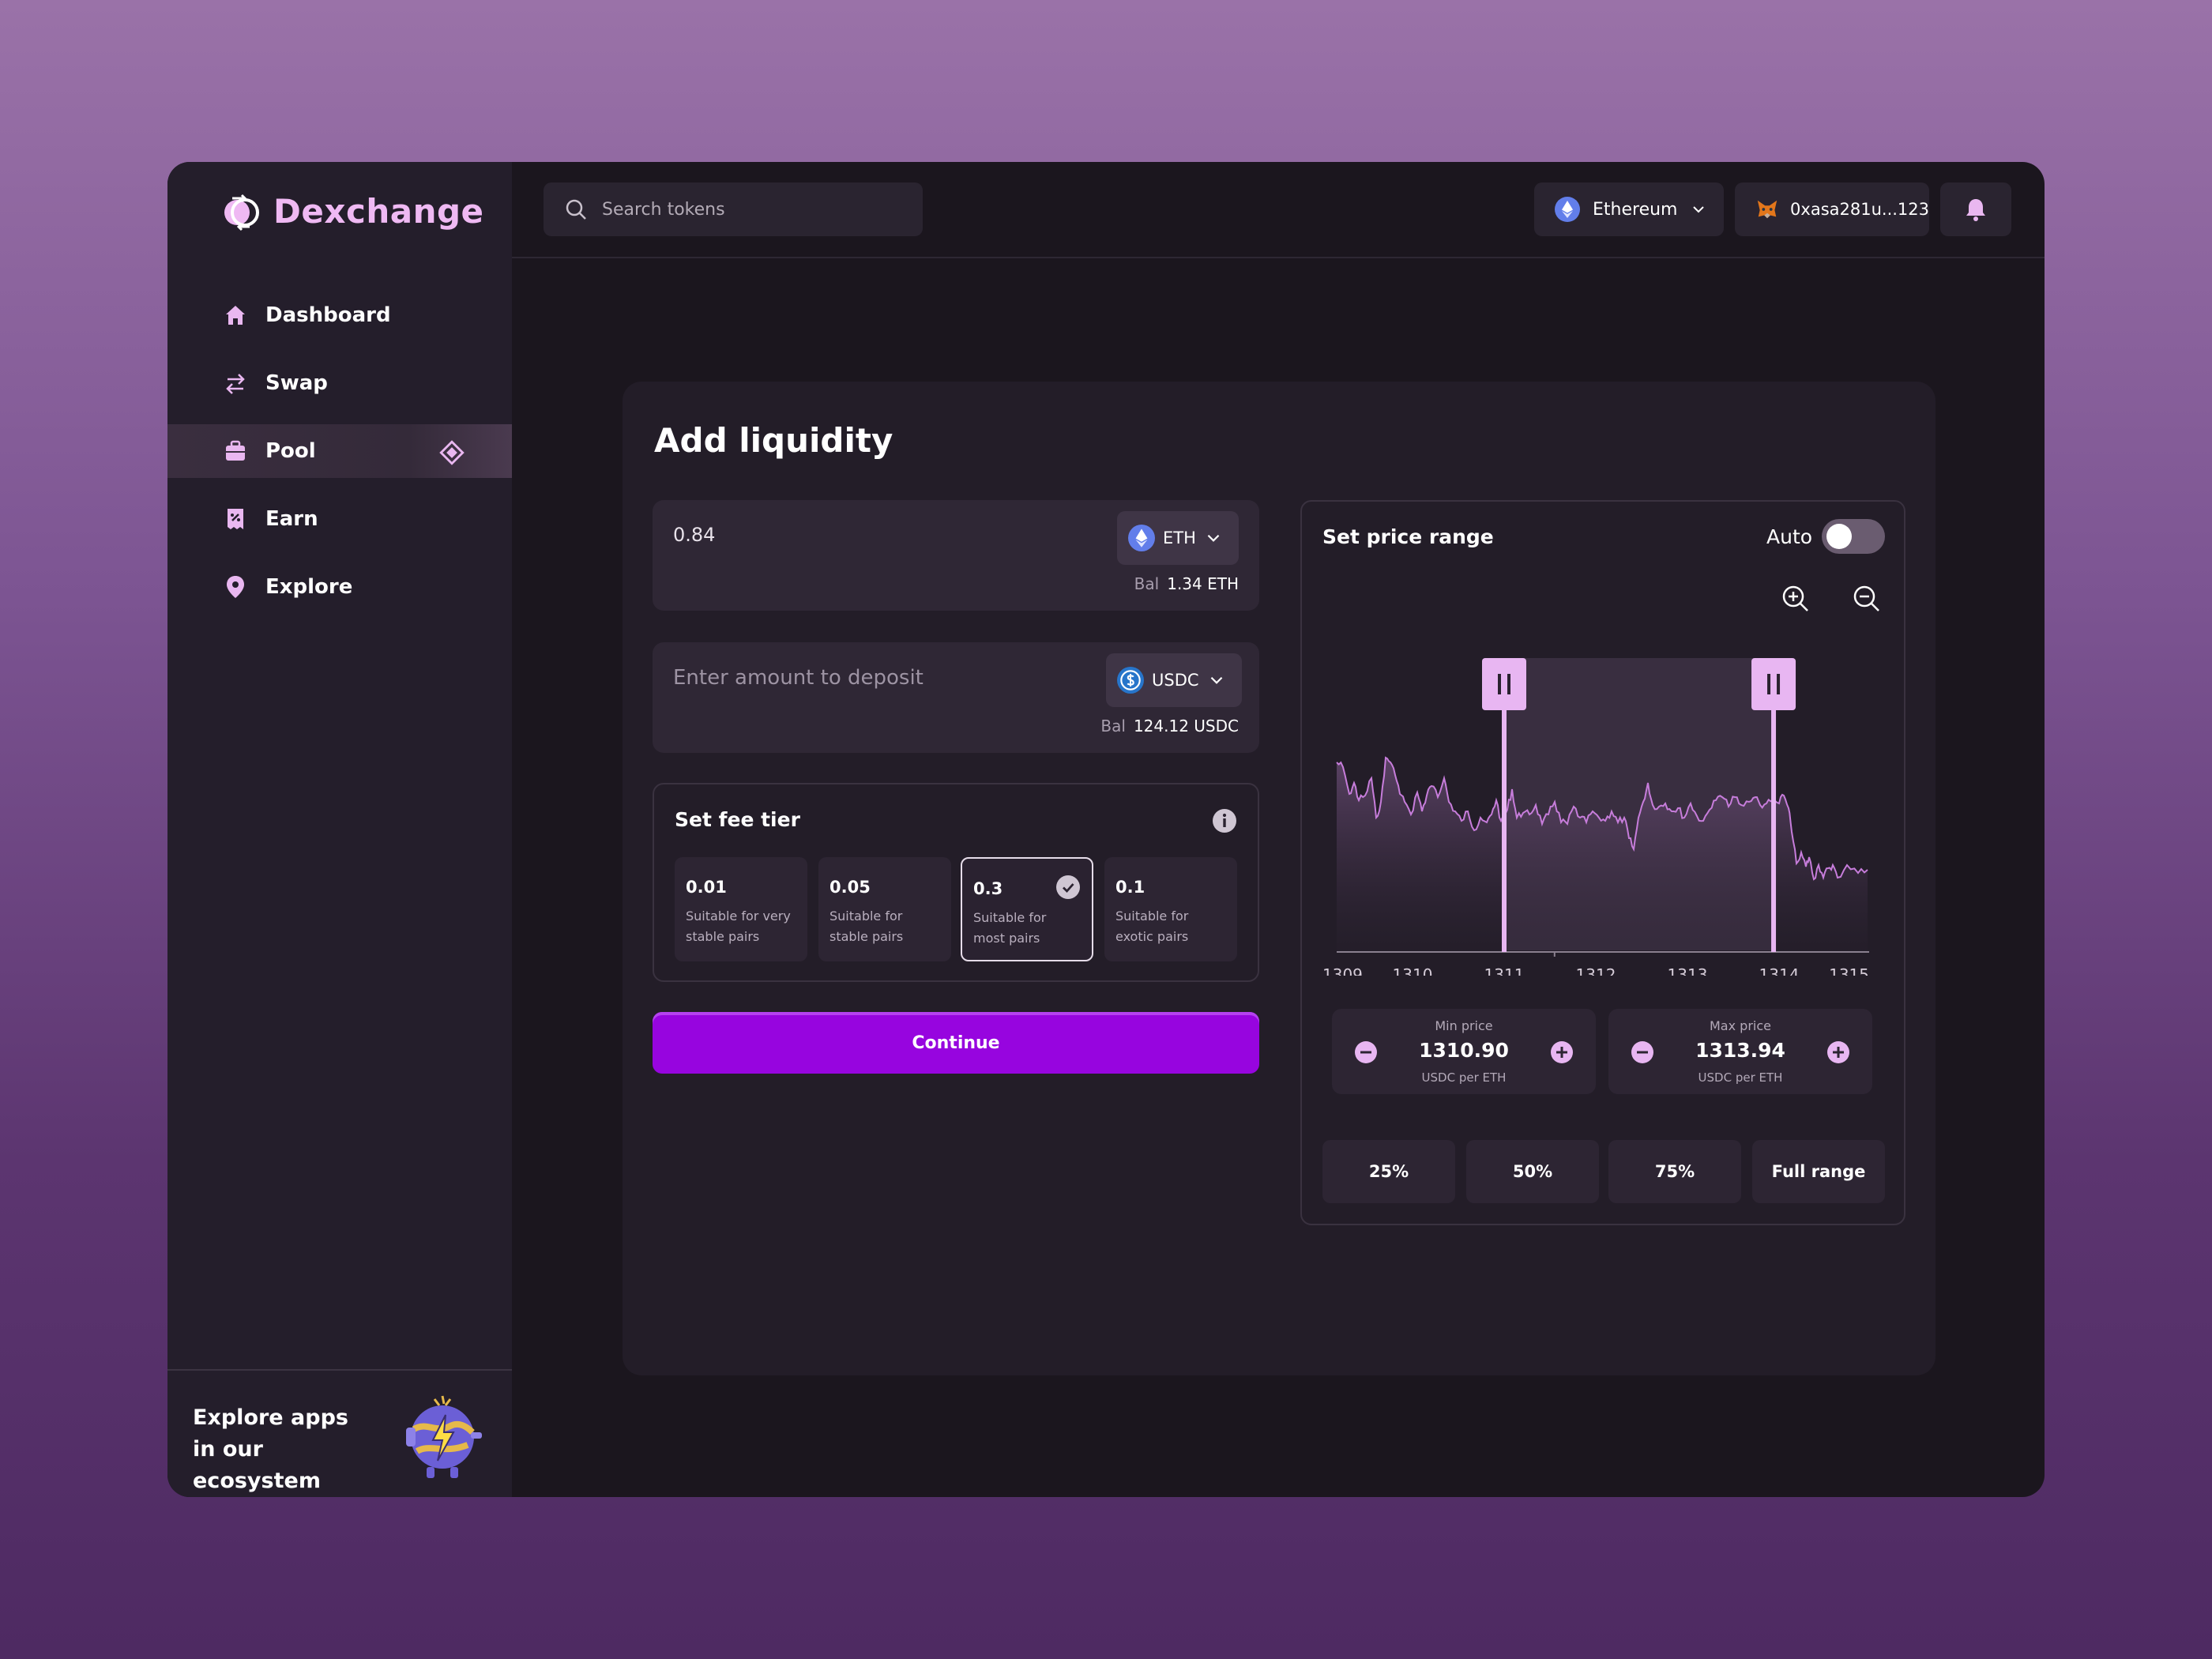 The width and height of the screenshot is (2212, 1659). Describe the element at coordinates (339, 451) in the screenshot. I see `sidebar-item-pool: Pool` at that location.